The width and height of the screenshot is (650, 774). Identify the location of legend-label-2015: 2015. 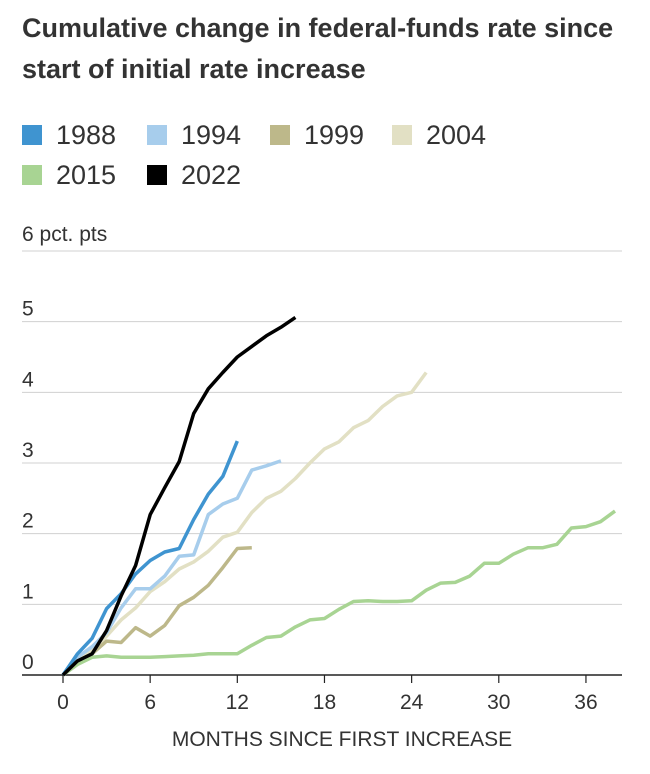
(86, 174).